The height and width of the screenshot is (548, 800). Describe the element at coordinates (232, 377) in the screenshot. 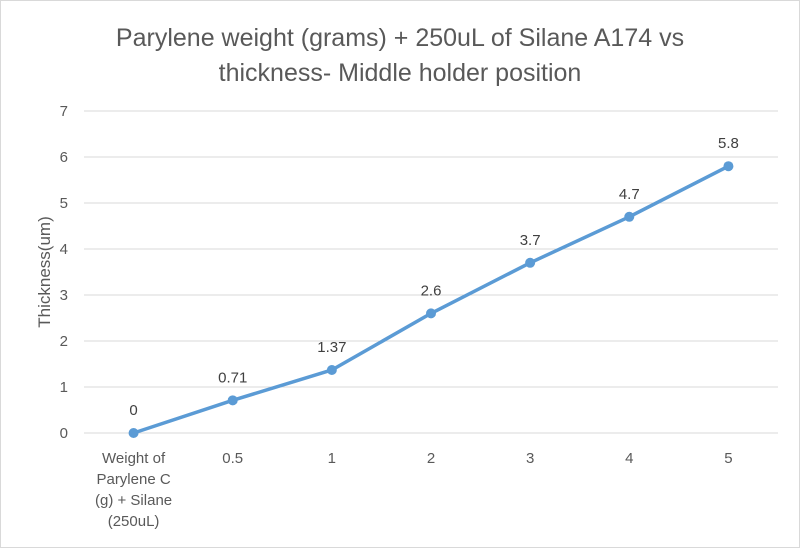

I see `data-label-1: 0.71` at that location.